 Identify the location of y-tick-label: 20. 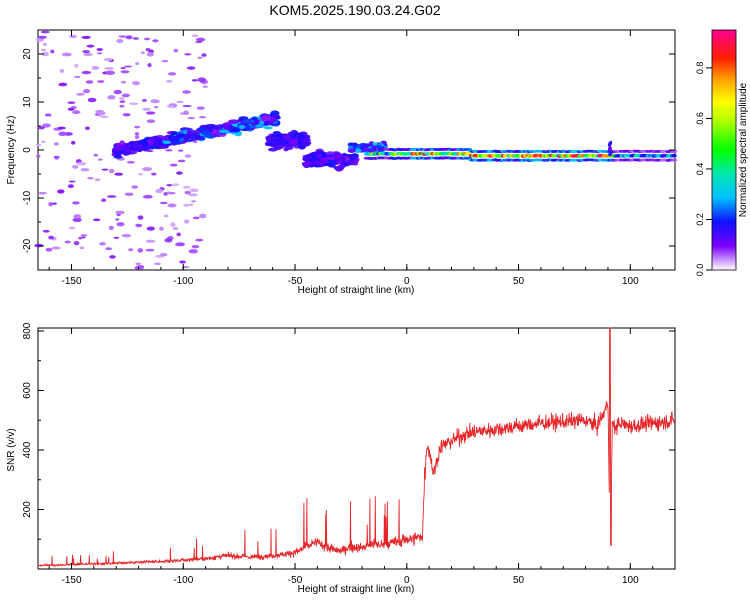
(27, 54).